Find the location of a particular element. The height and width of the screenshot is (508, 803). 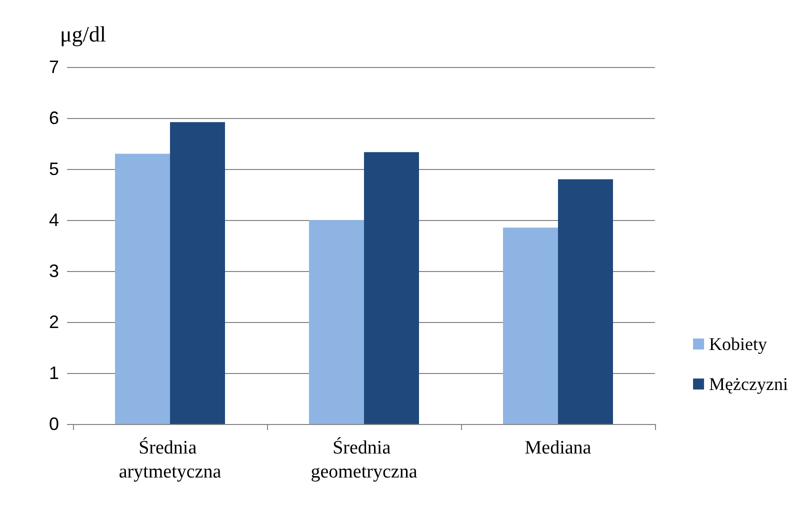

x-tick-label: Średnia geometryczna is located at coordinates (364, 459).